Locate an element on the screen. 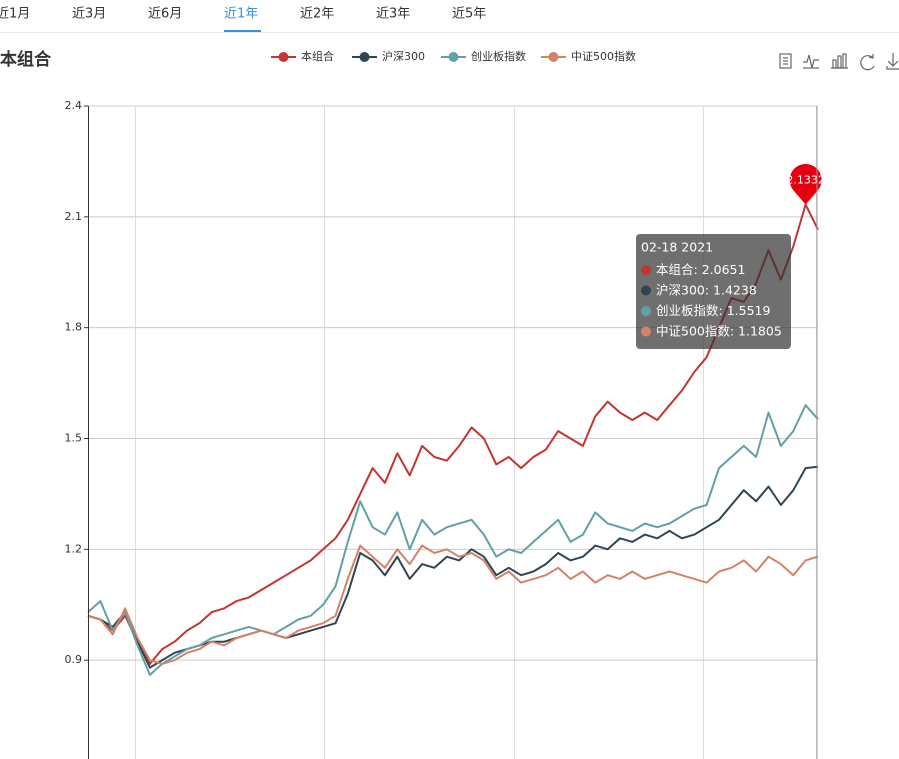 Image resolution: width=899 pixels, height=759 pixels. max-pin is located at coordinates (805, 184).